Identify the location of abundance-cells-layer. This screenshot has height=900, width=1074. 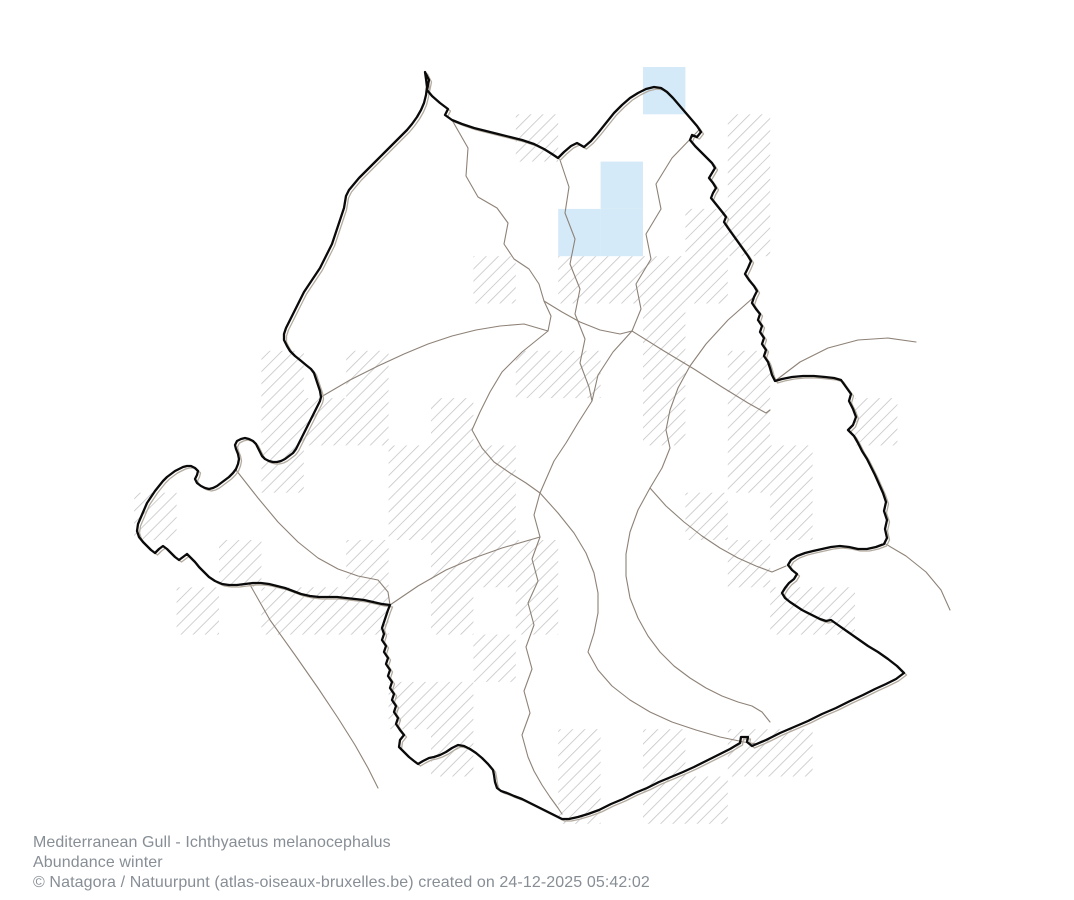
(622, 162).